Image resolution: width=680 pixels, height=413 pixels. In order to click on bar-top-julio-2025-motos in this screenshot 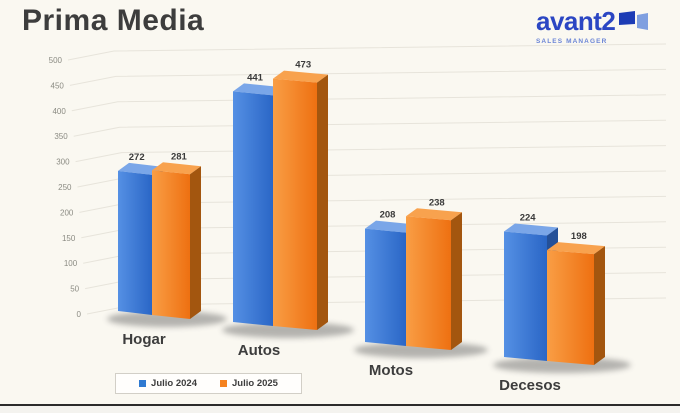, I will do `click(434, 214)`.